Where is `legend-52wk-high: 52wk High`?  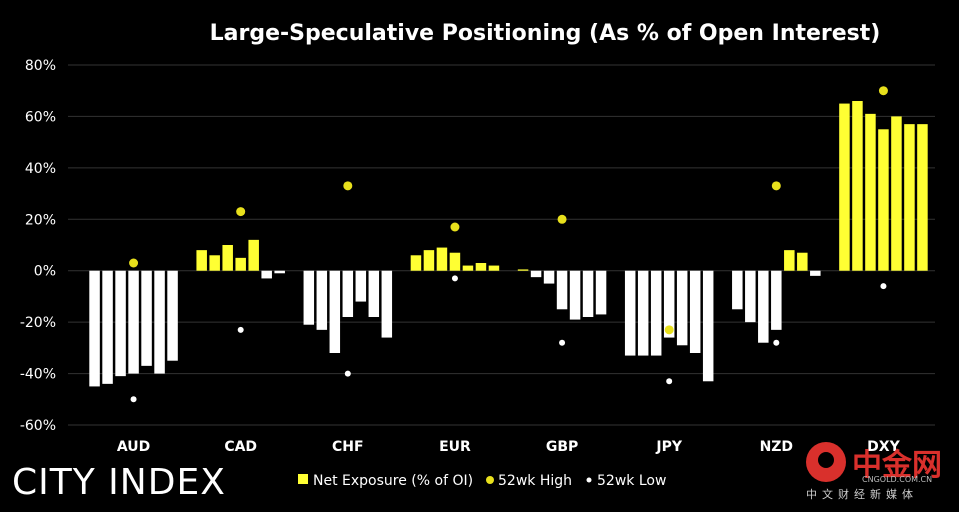
legend-52wk-high: 52wk High is located at coordinates (535, 481).